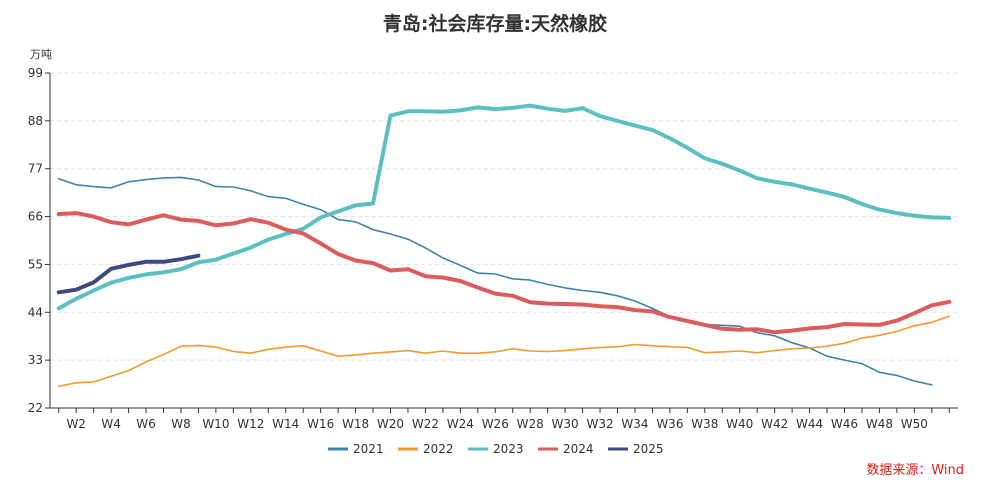 The width and height of the screenshot is (991, 491). What do you see at coordinates (530, 424) in the screenshot?
I see `x-tick-label: W28` at bounding box center [530, 424].